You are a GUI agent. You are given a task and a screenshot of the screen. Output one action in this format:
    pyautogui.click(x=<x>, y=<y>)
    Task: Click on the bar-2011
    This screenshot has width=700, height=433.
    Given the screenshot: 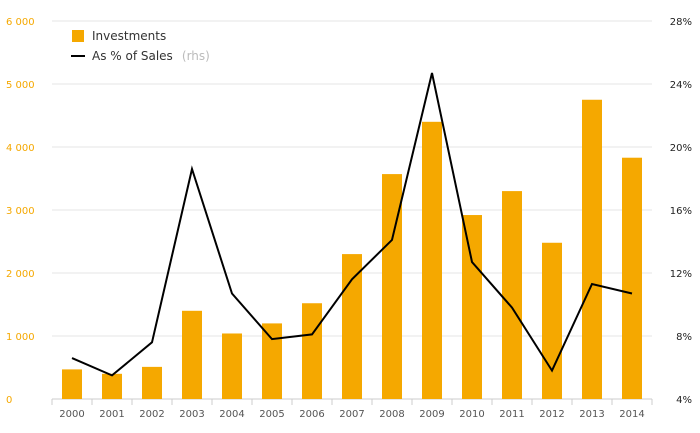 What is the action you would take?
    pyautogui.click(x=512, y=295)
    